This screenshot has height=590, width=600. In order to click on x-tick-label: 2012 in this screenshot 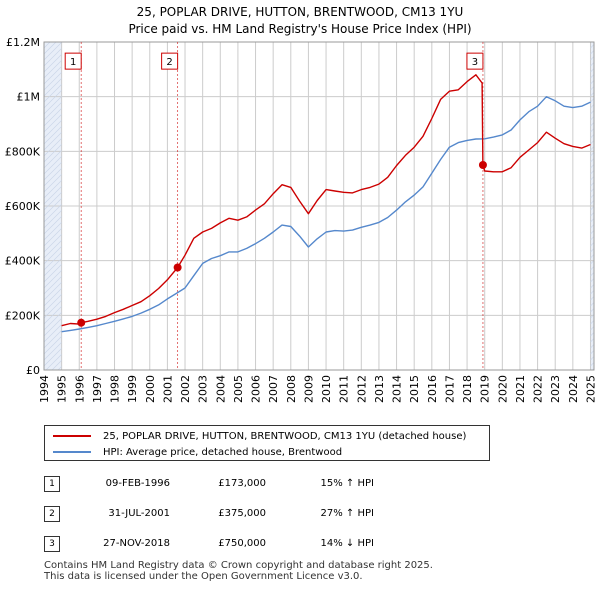, I will do `click(361, 389)`.